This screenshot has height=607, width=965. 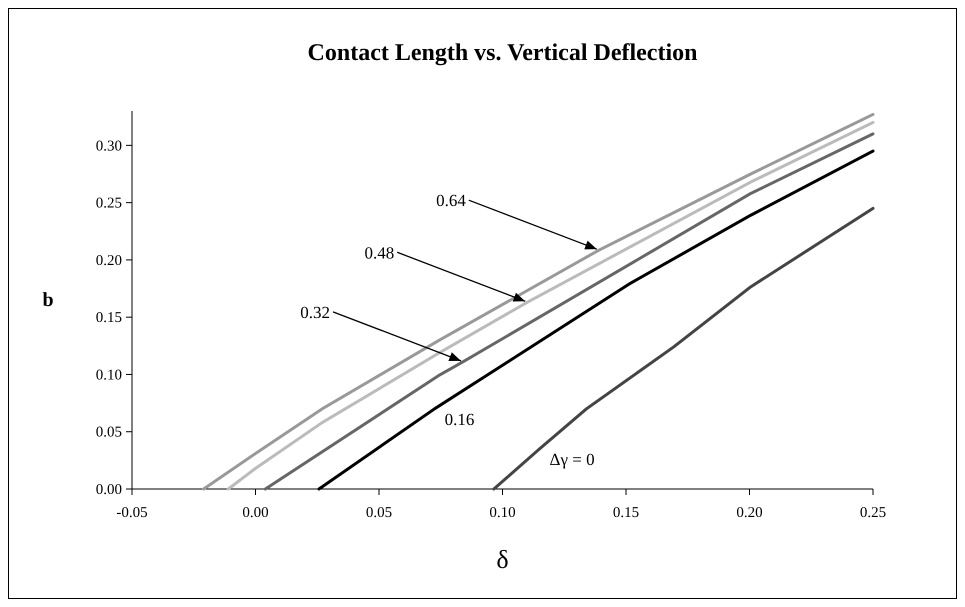 What do you see at coordinates (502, 559) in the screenshot?
I see `x-axis-title: δ` at bounding box center [502, 559].